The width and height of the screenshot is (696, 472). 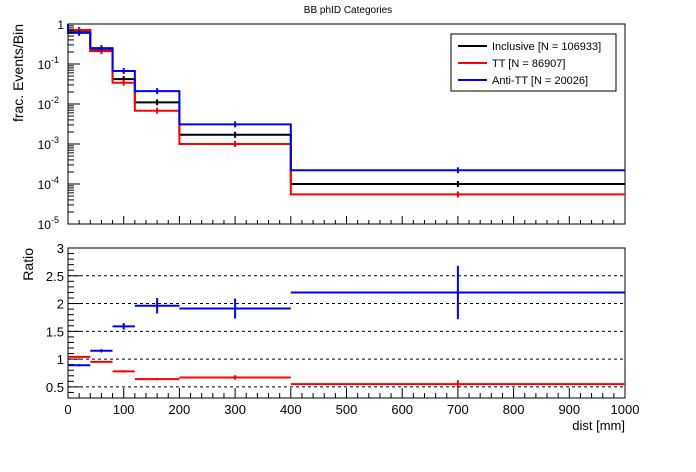 I want to click on y-tick-exponent: -4, so click(x=55, y=180).